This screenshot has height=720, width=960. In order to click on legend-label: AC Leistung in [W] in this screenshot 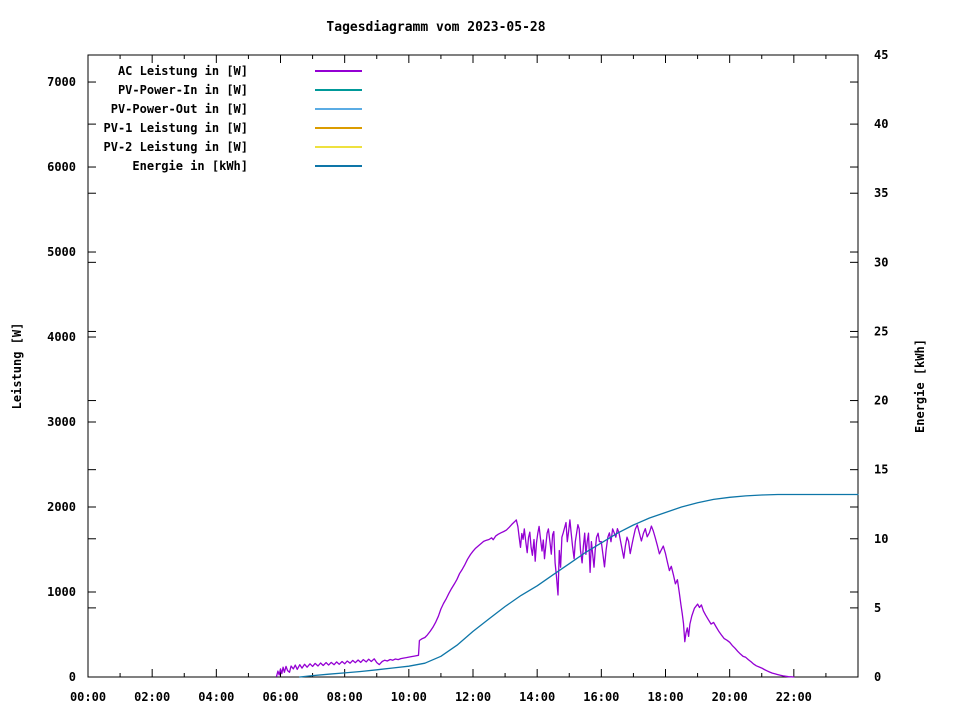, I will do `click(183, 71)`.